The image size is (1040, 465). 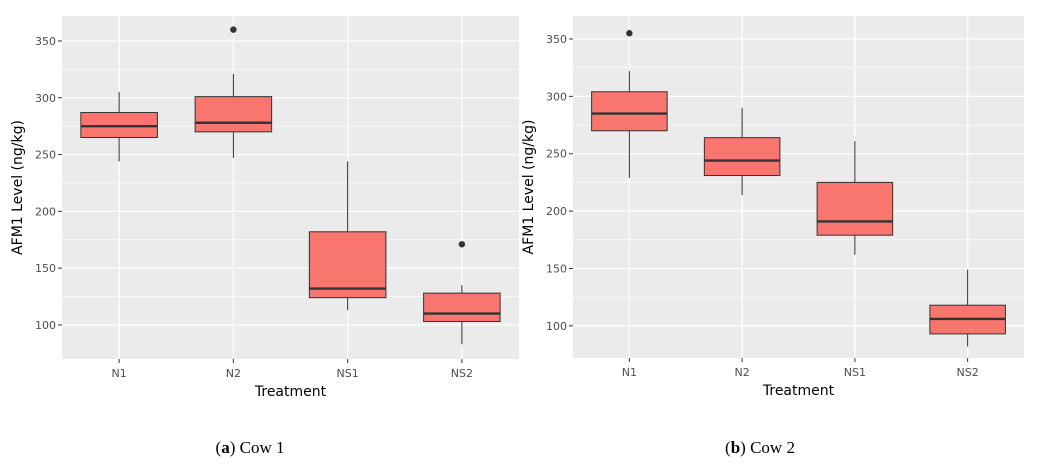 What do you see at coordinates (225, 447) in the screenshot?
I see `caption-label: a` at bounding box center [225, 447].